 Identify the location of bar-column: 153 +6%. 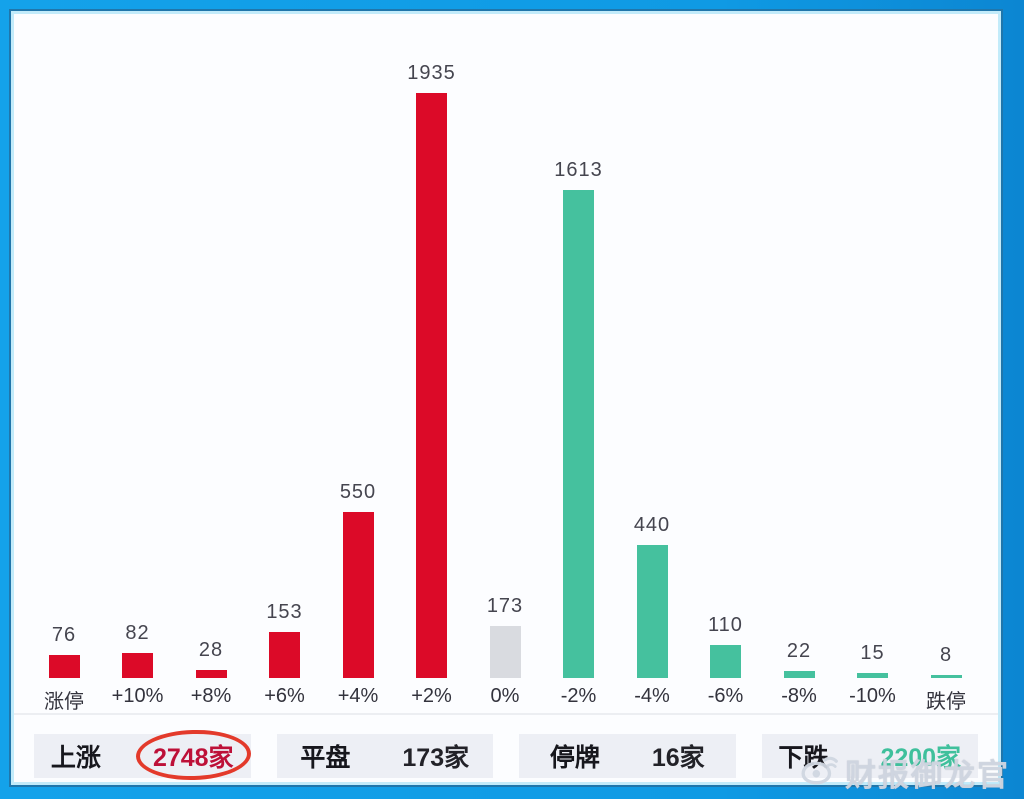
(285, 360).